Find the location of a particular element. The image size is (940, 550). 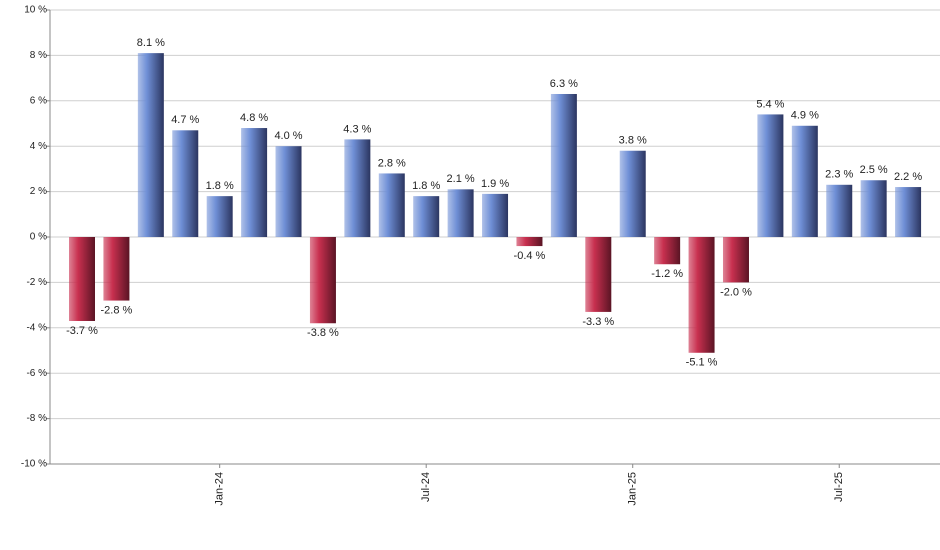

value-label: 2.1 % is located at coordinates (461, 179).